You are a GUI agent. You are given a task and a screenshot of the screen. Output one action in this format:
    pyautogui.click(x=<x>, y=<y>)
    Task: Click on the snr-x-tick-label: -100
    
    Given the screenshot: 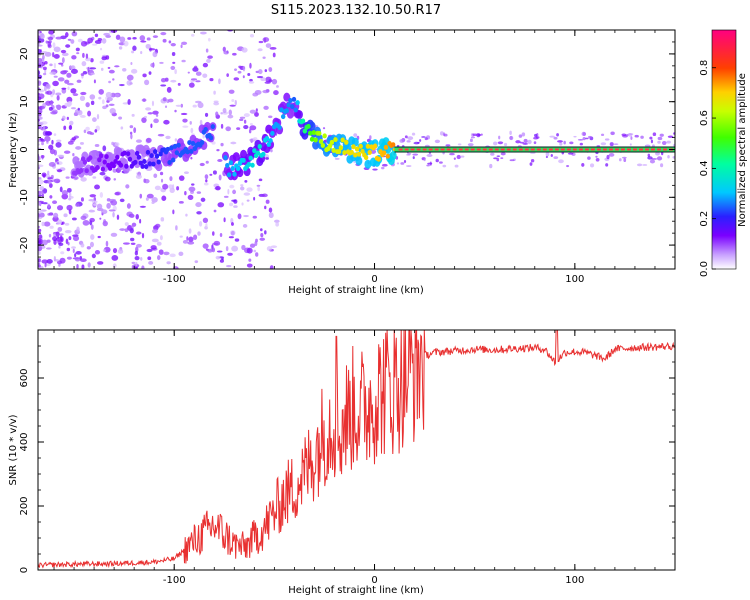 What is the action you would take?
    pyautogui.click(x=174, y=580)
    